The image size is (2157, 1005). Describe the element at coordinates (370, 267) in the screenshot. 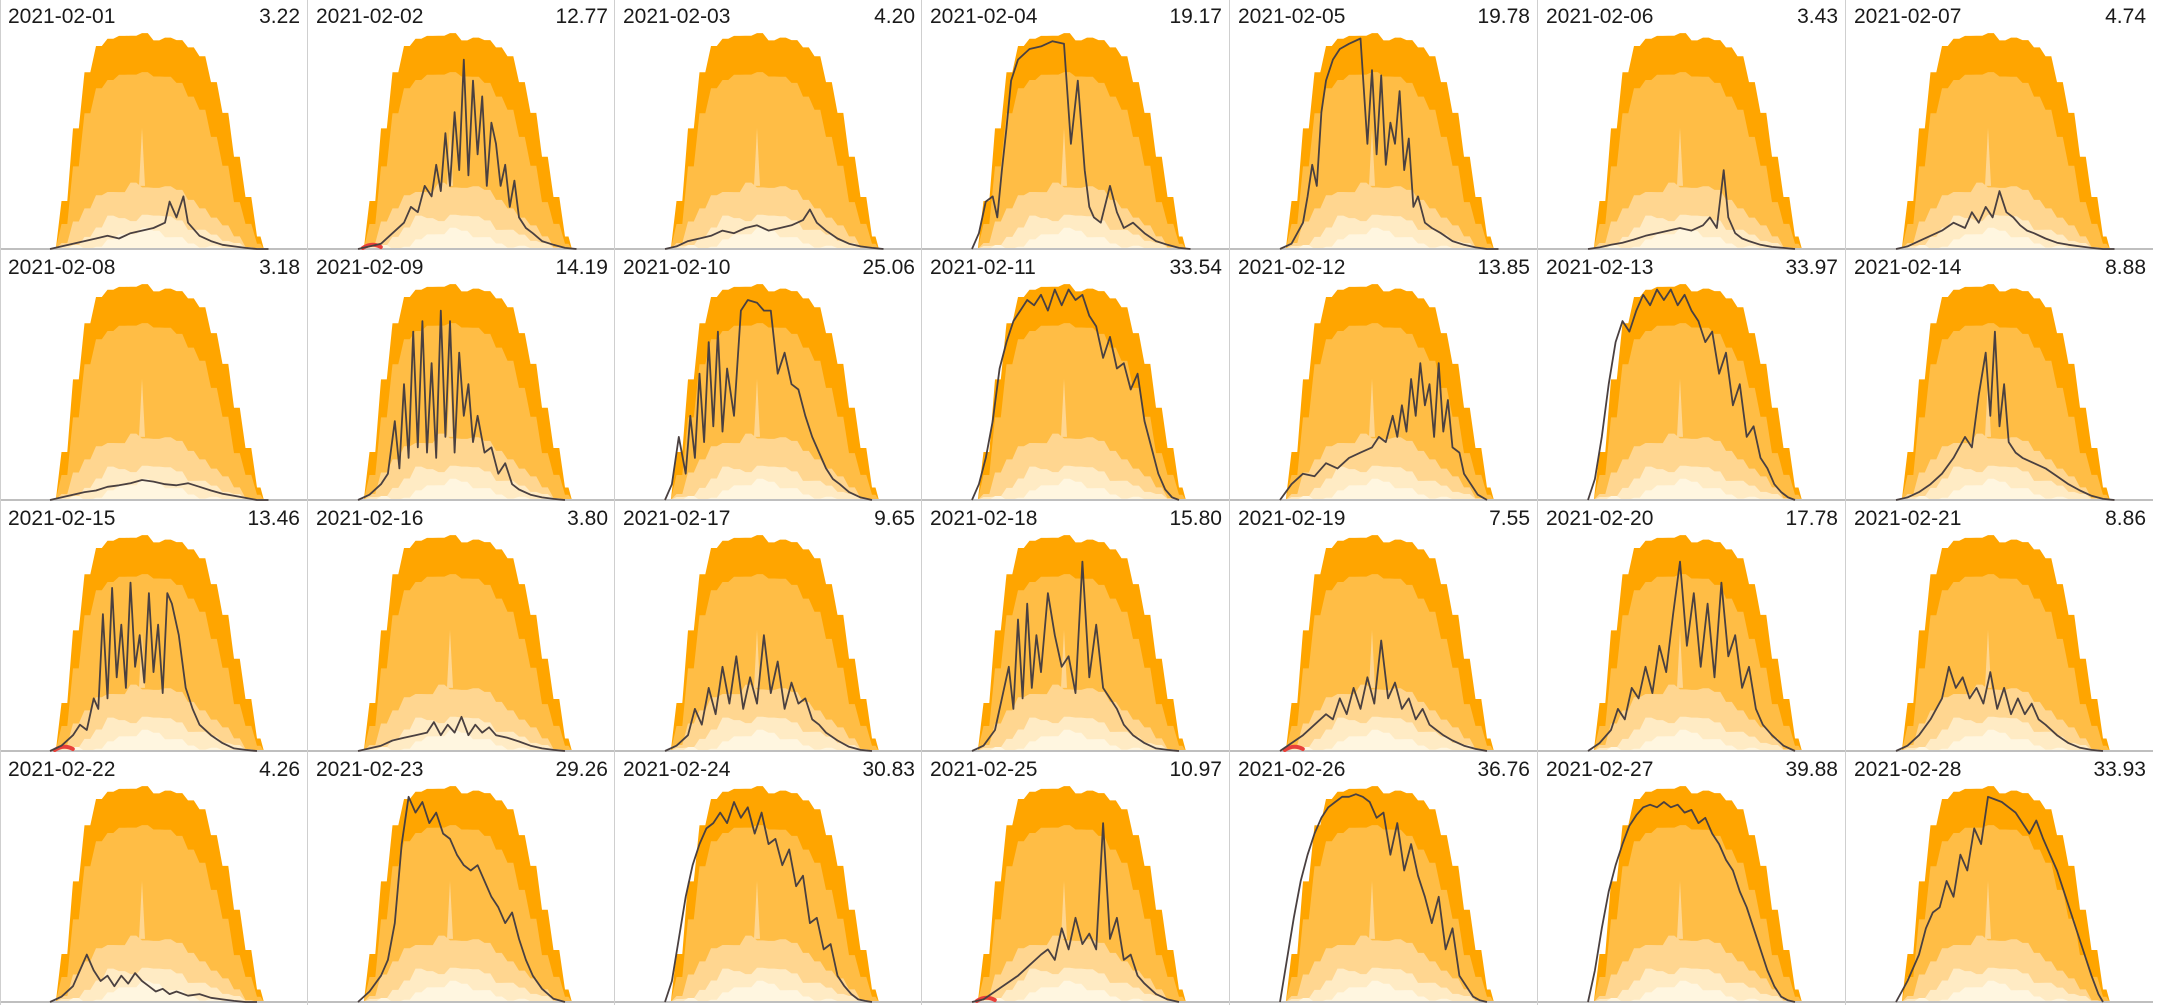

I see `date-label: 2021-02-09` at that location.